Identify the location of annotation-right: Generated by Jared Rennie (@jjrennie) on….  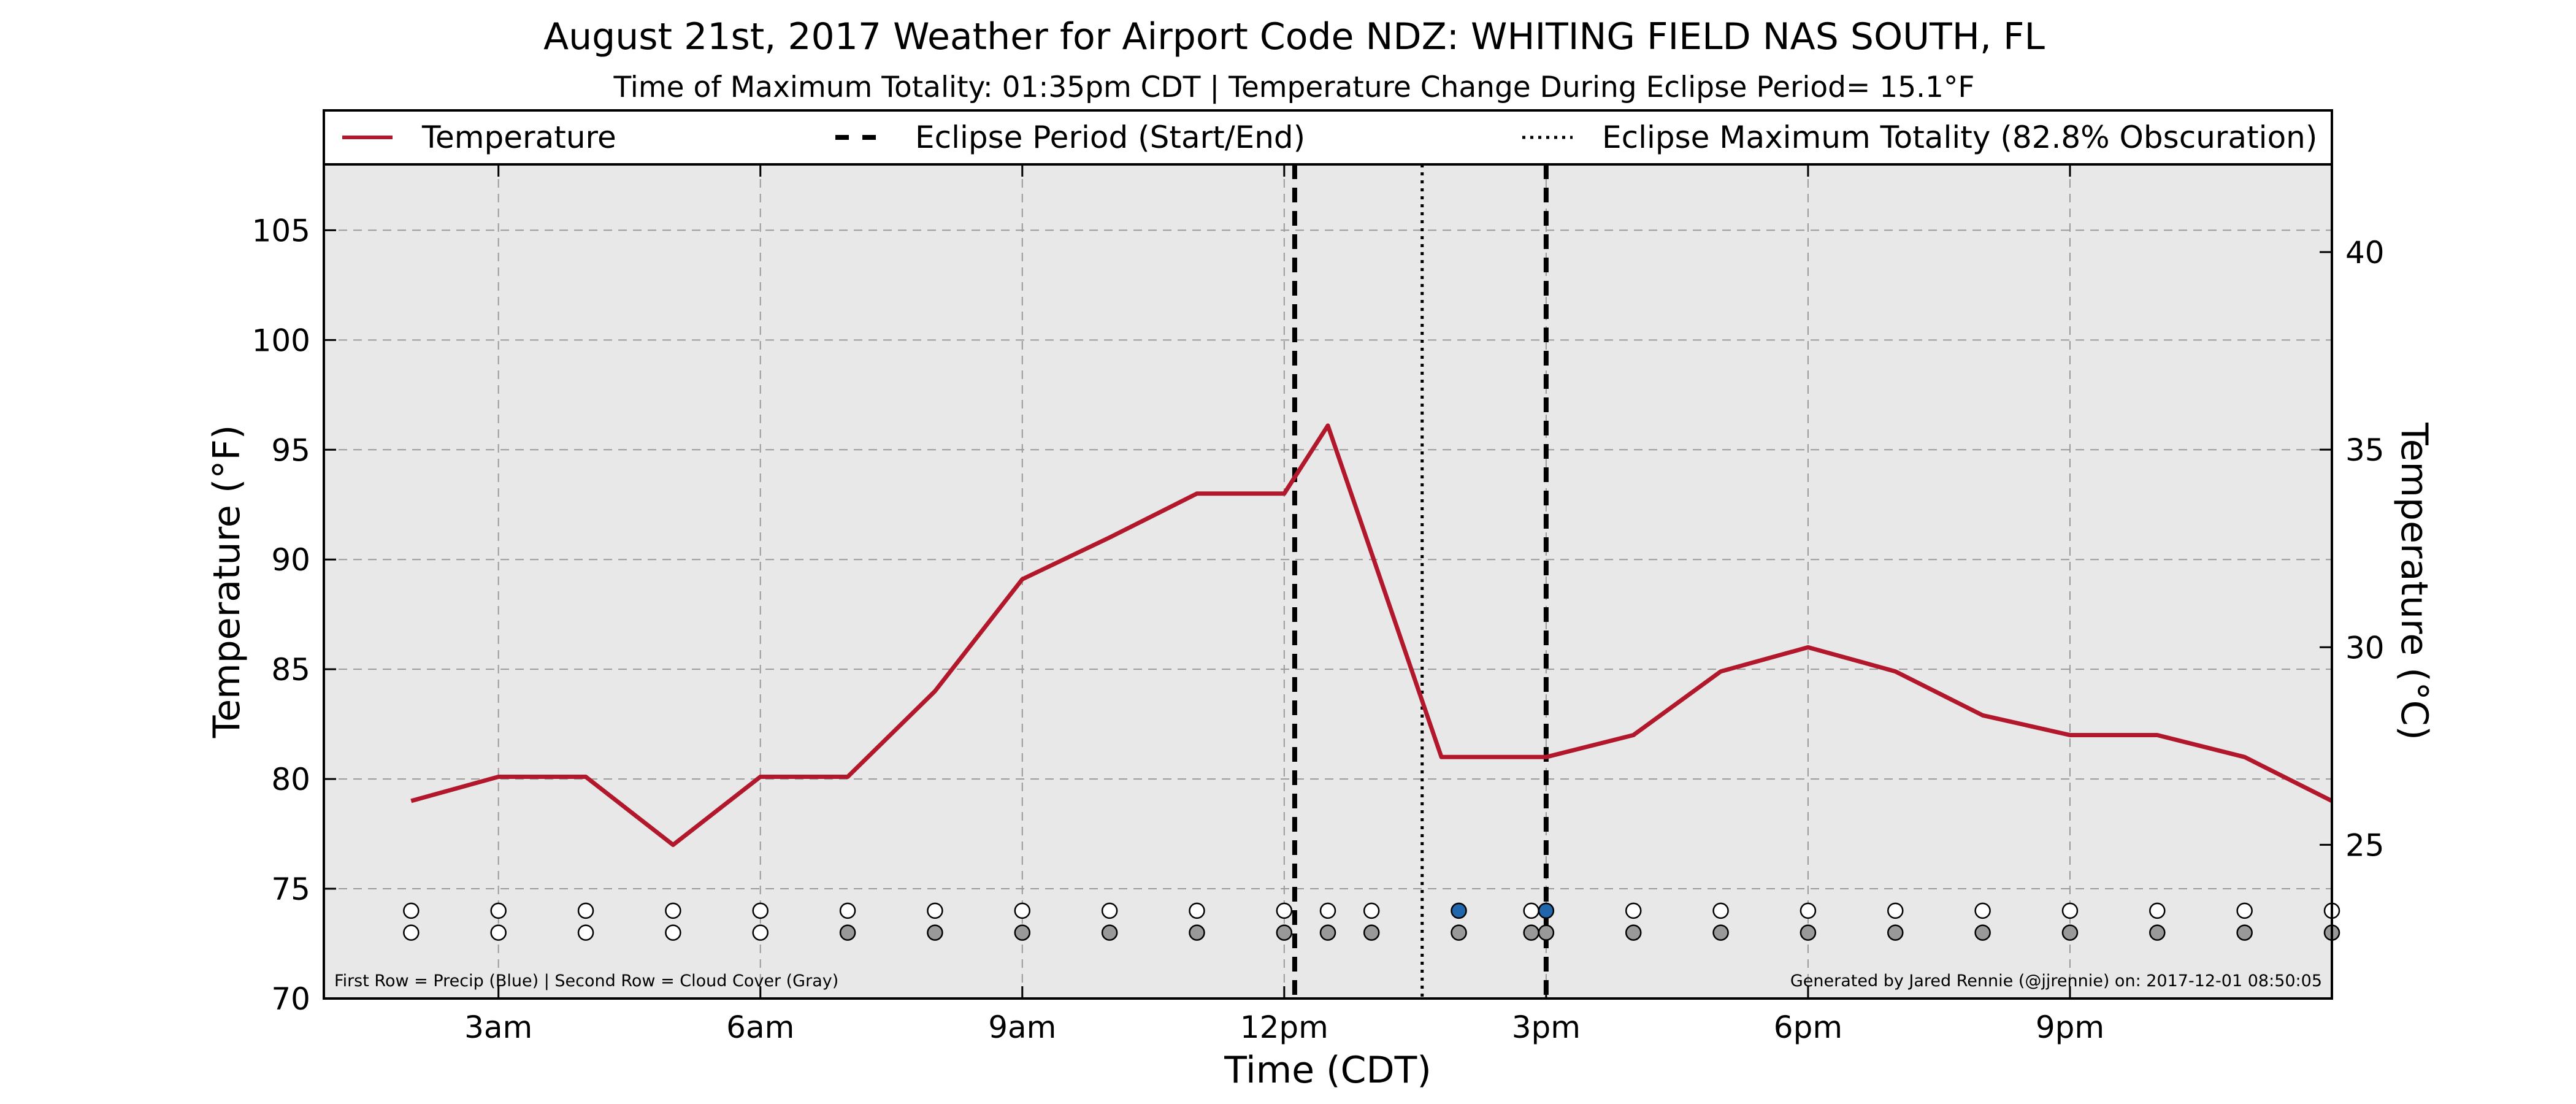
(2056, 981).